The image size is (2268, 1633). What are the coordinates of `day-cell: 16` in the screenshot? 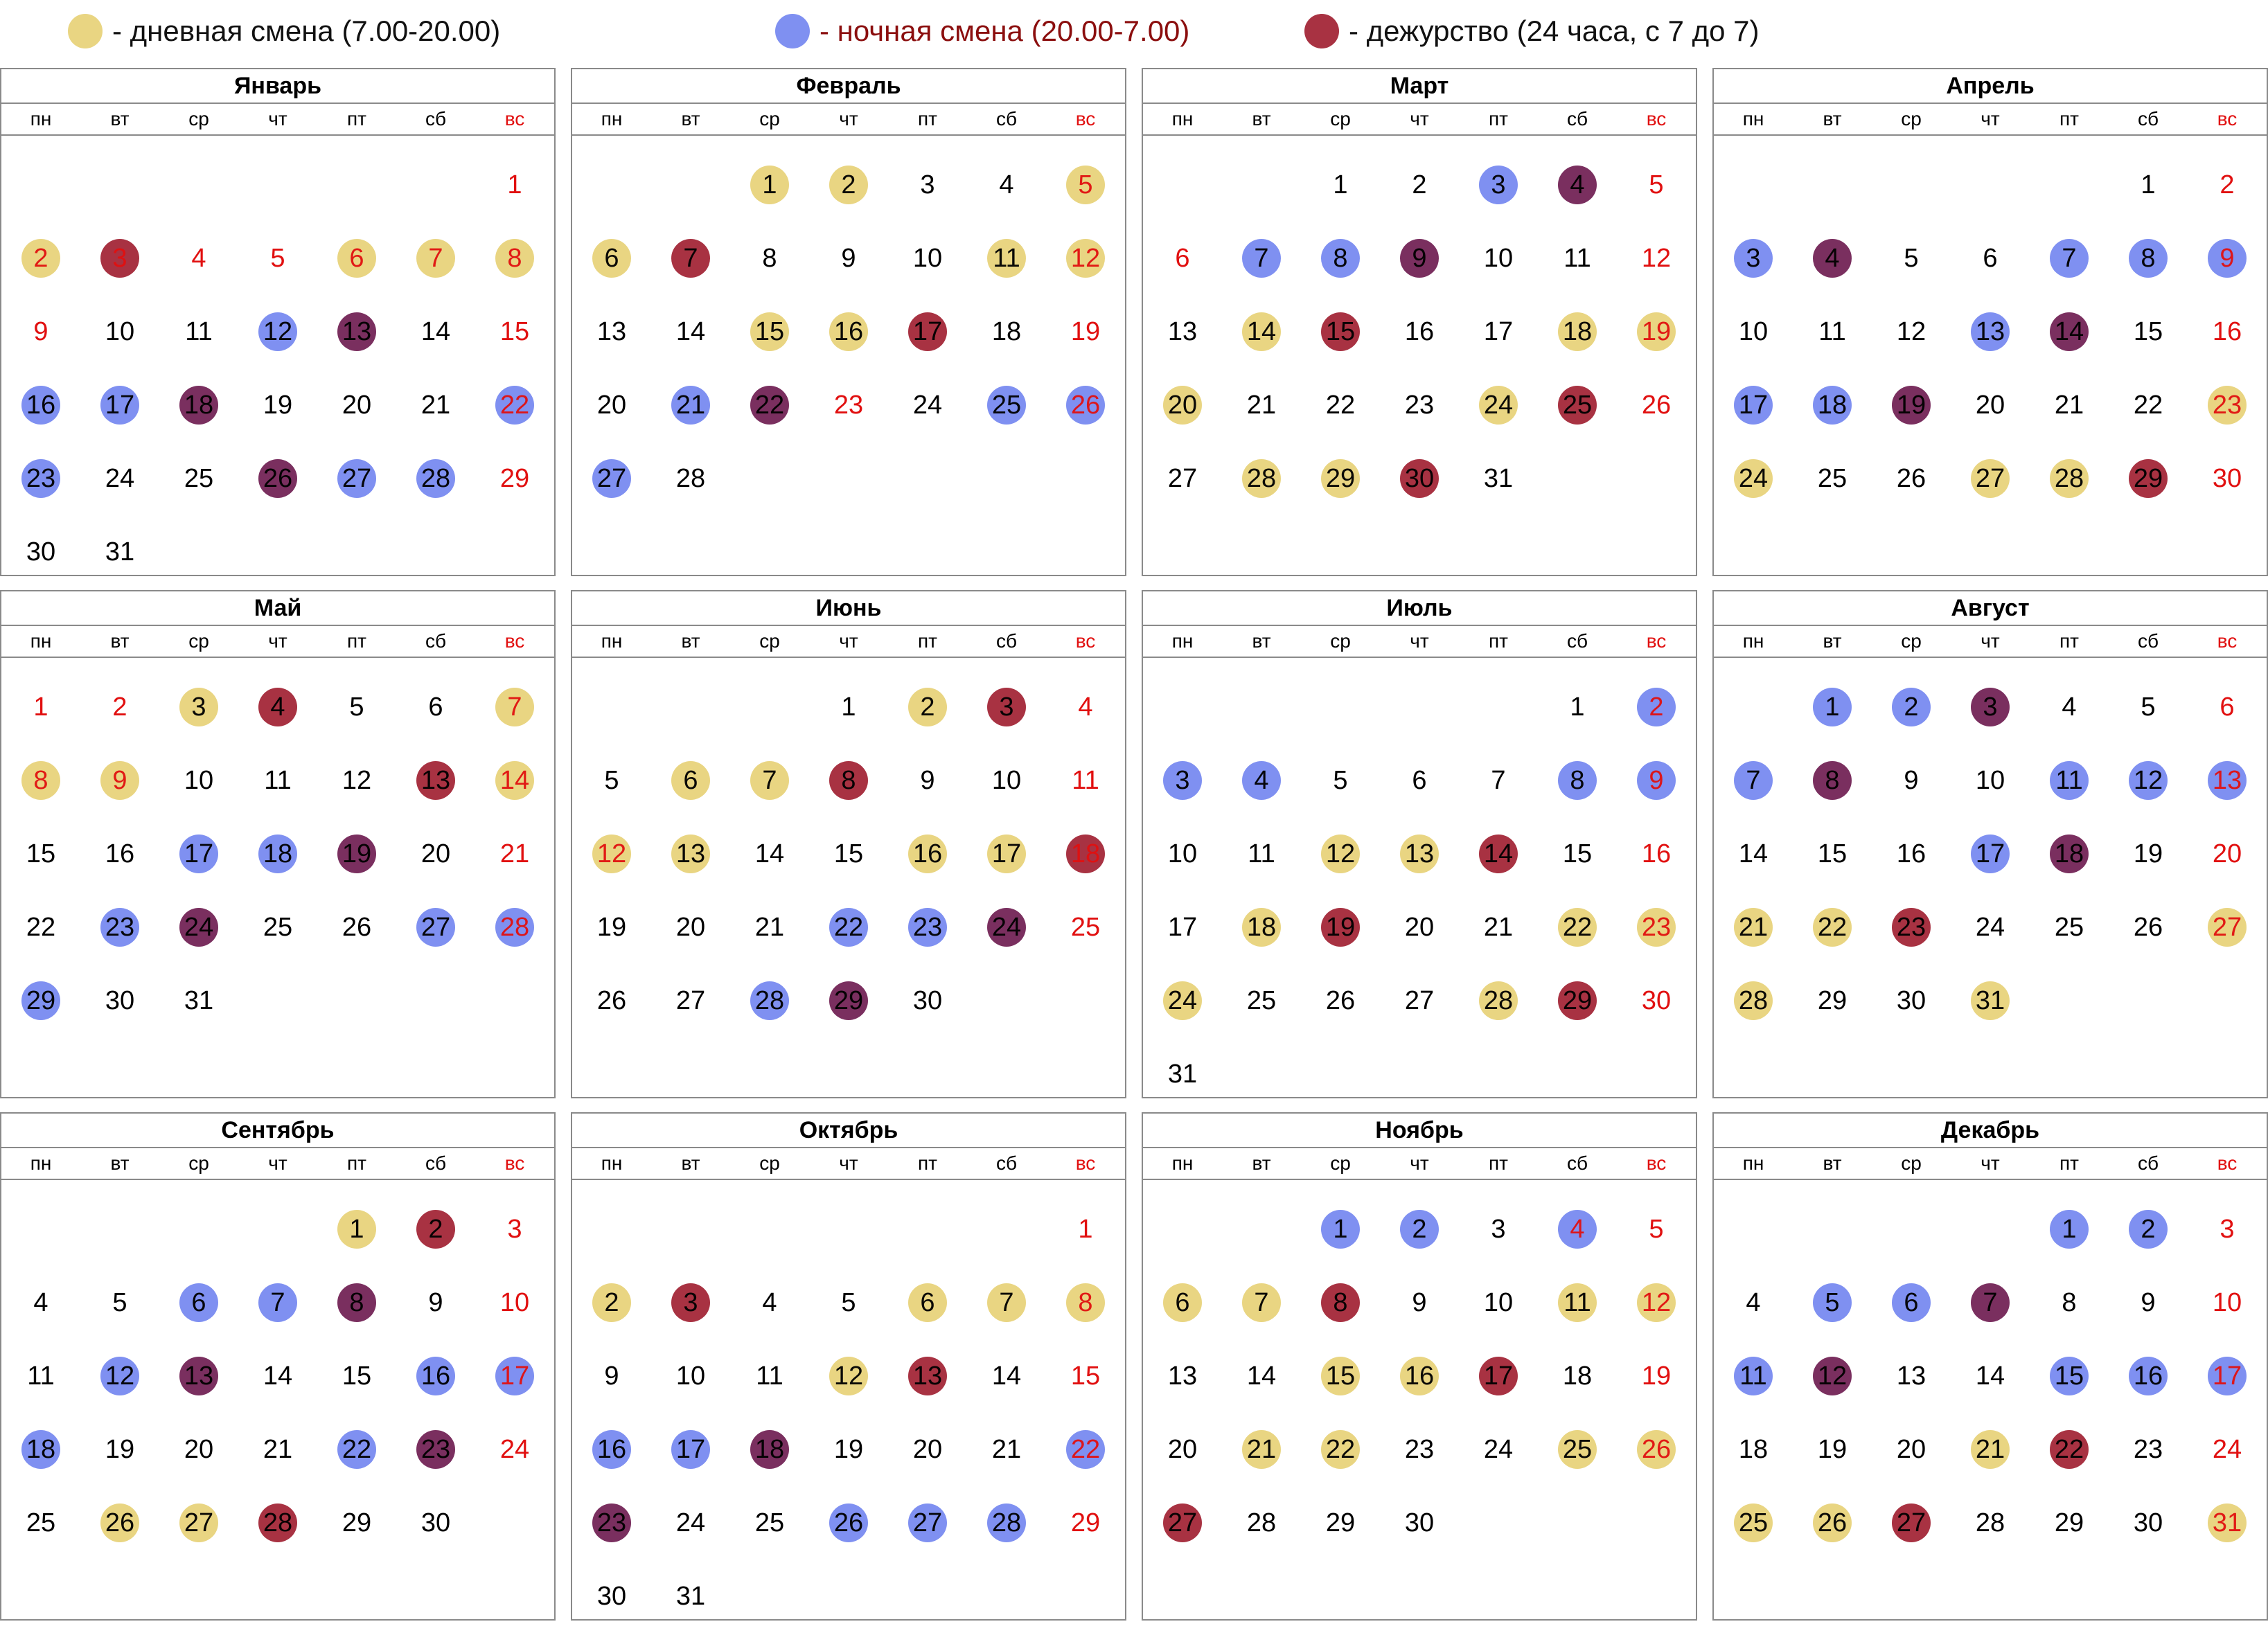 It's located at (2227, 331).